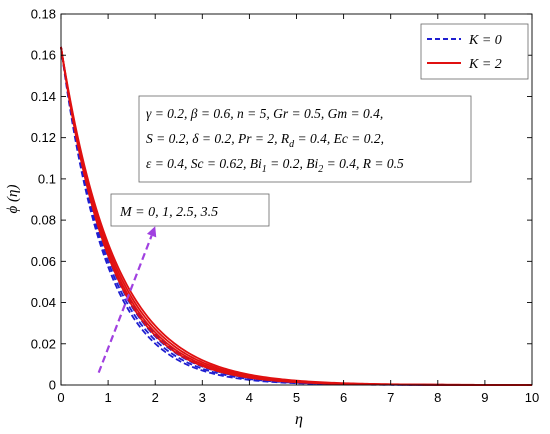 The image size is (550, 434). Describe the element at coordinates (532, 397) in the screenshot. I see `x-tick-label: 10` at that location.